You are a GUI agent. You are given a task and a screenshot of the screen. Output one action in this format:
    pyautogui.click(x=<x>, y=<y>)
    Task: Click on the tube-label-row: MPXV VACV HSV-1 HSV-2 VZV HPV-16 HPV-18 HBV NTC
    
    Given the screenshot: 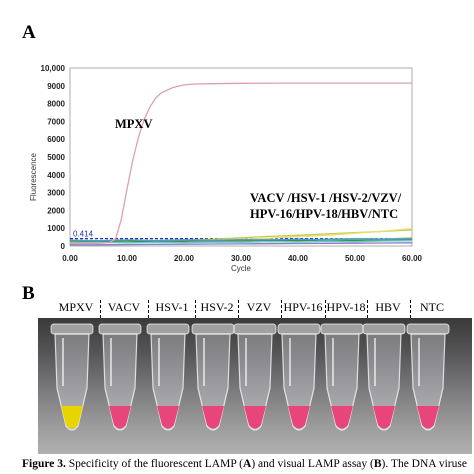 What is the action you would take?
    pyautogui.click(x=256, y=309)
    